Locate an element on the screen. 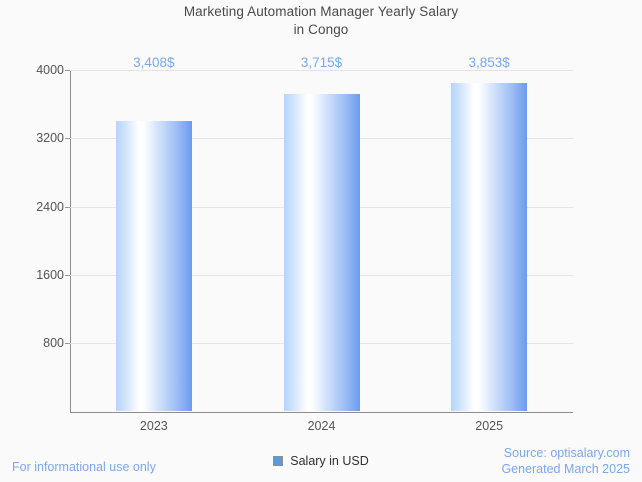  bar-value-label-2025: 3,853$ is located at coordinates (489, 62).